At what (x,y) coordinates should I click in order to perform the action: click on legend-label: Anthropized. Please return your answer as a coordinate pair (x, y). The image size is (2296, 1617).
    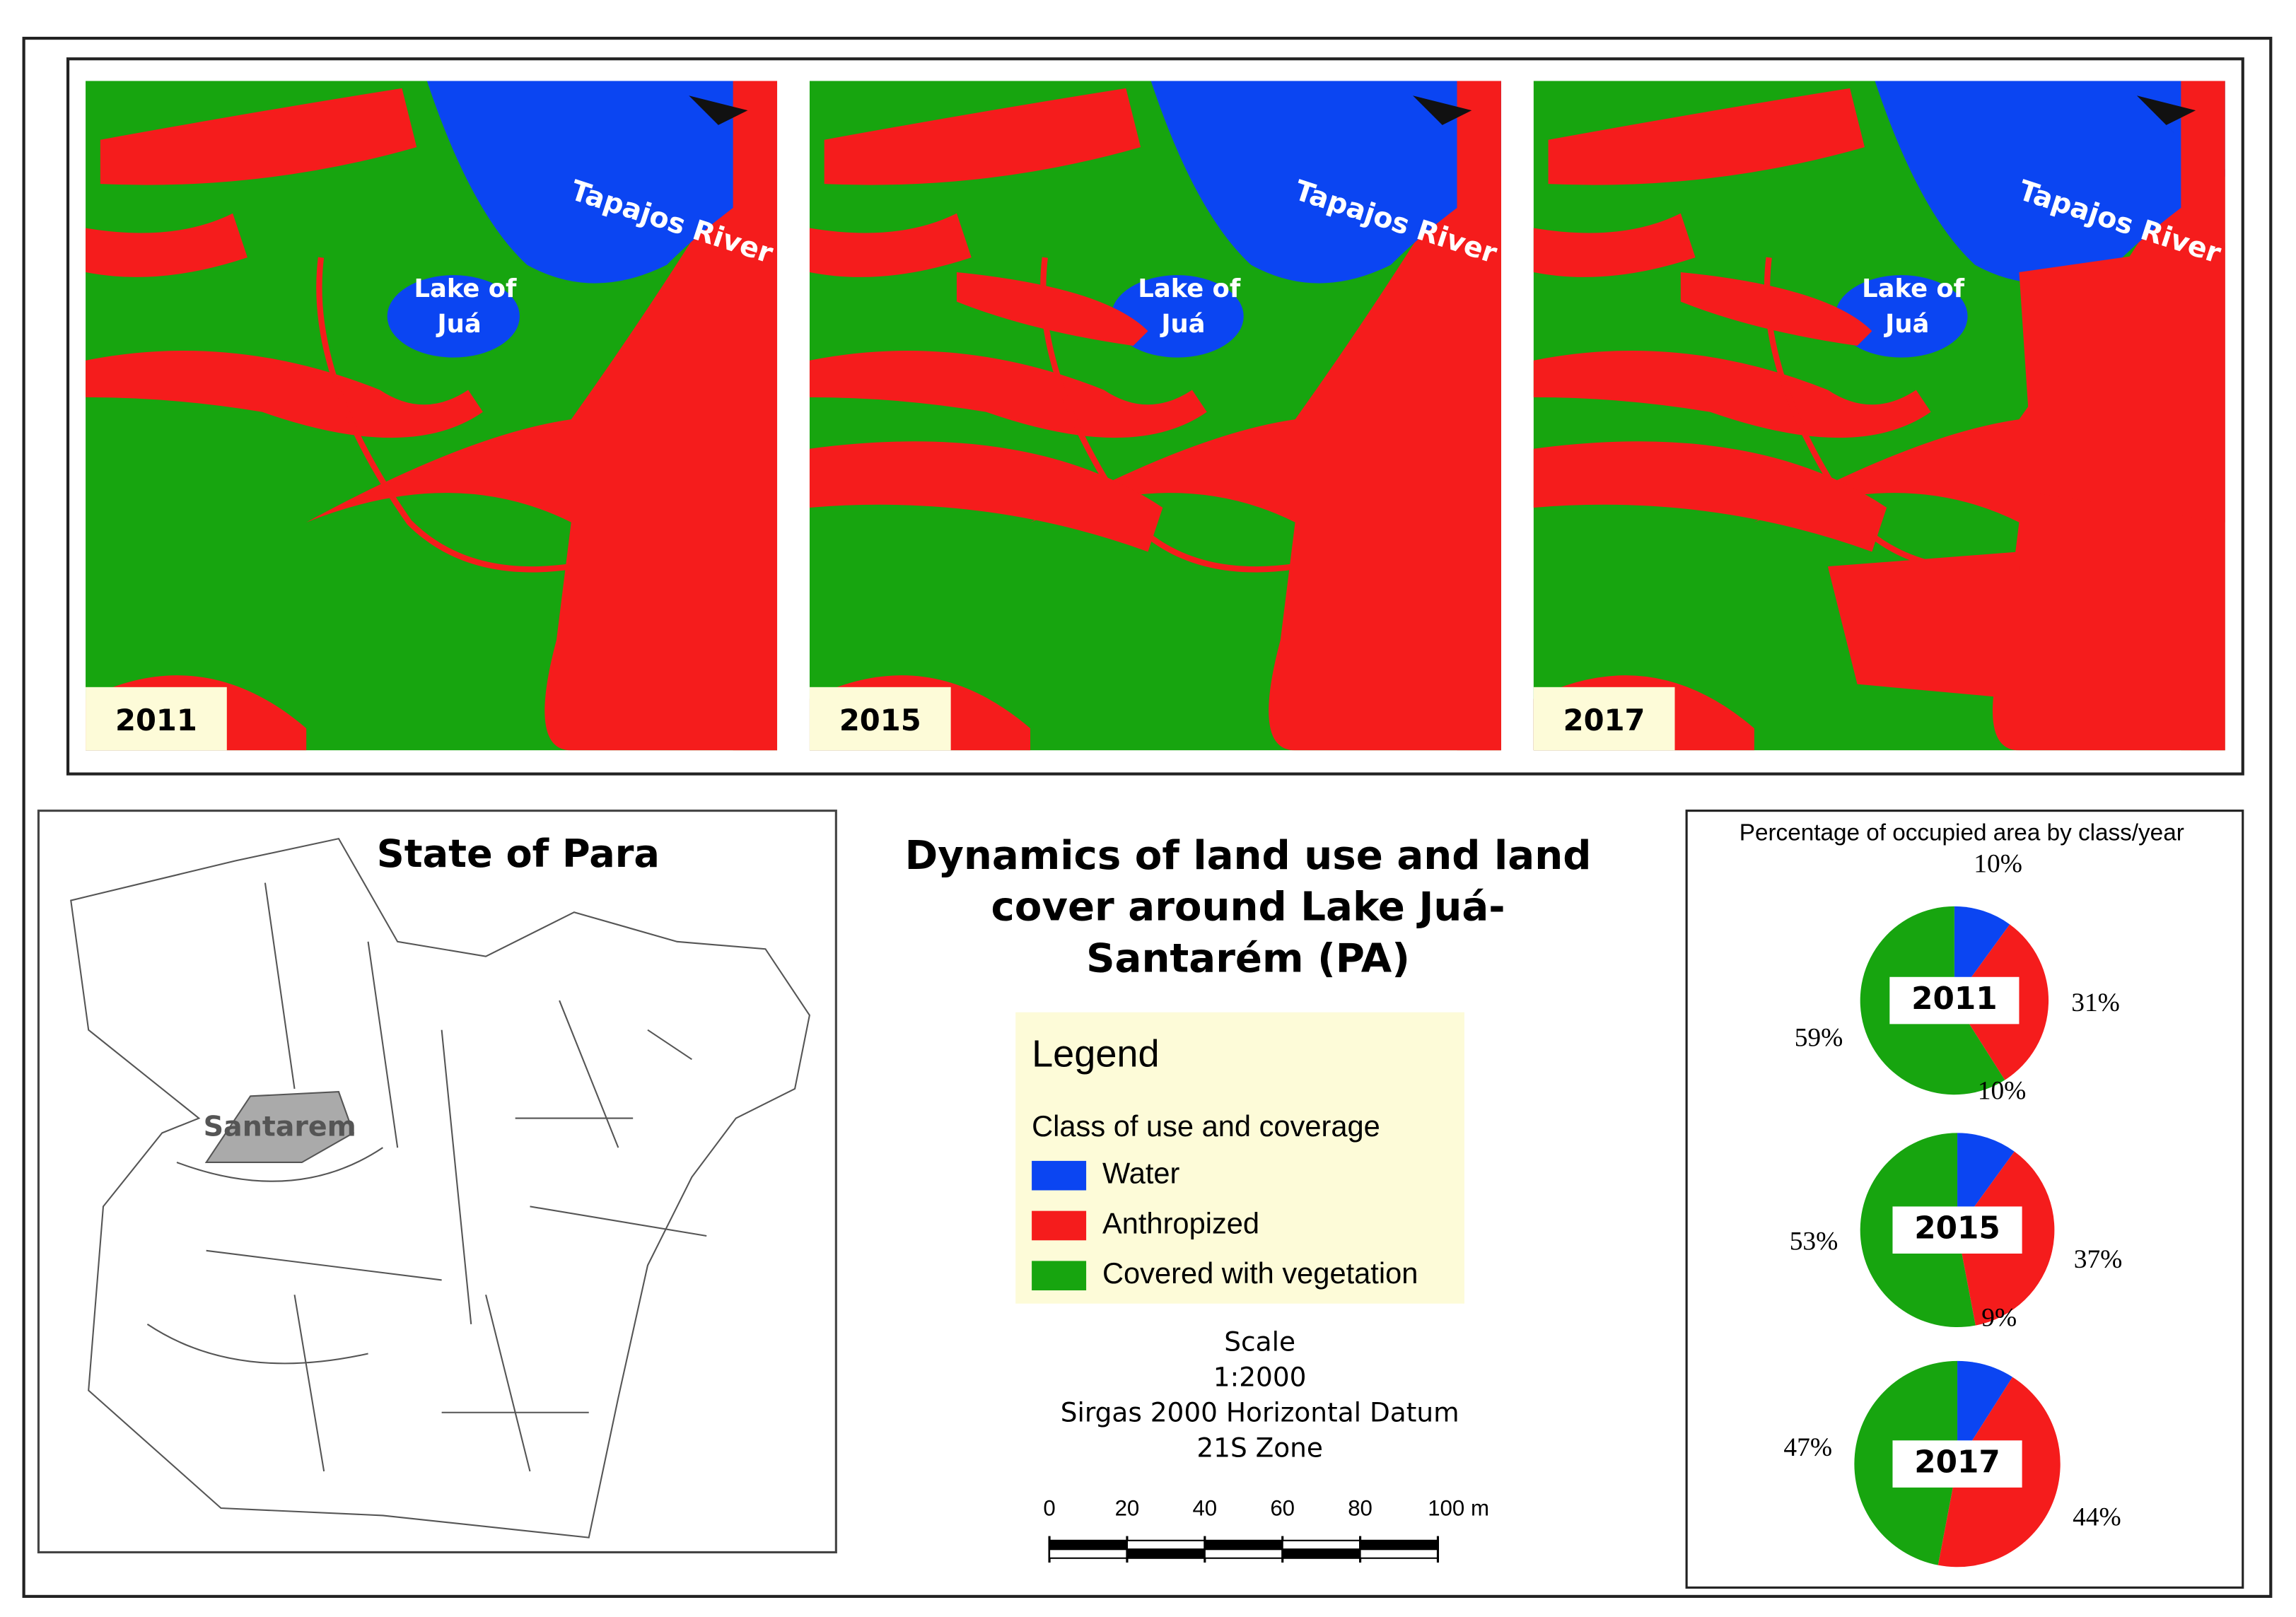
    Looking at the image, I should click on (1181, 1222).